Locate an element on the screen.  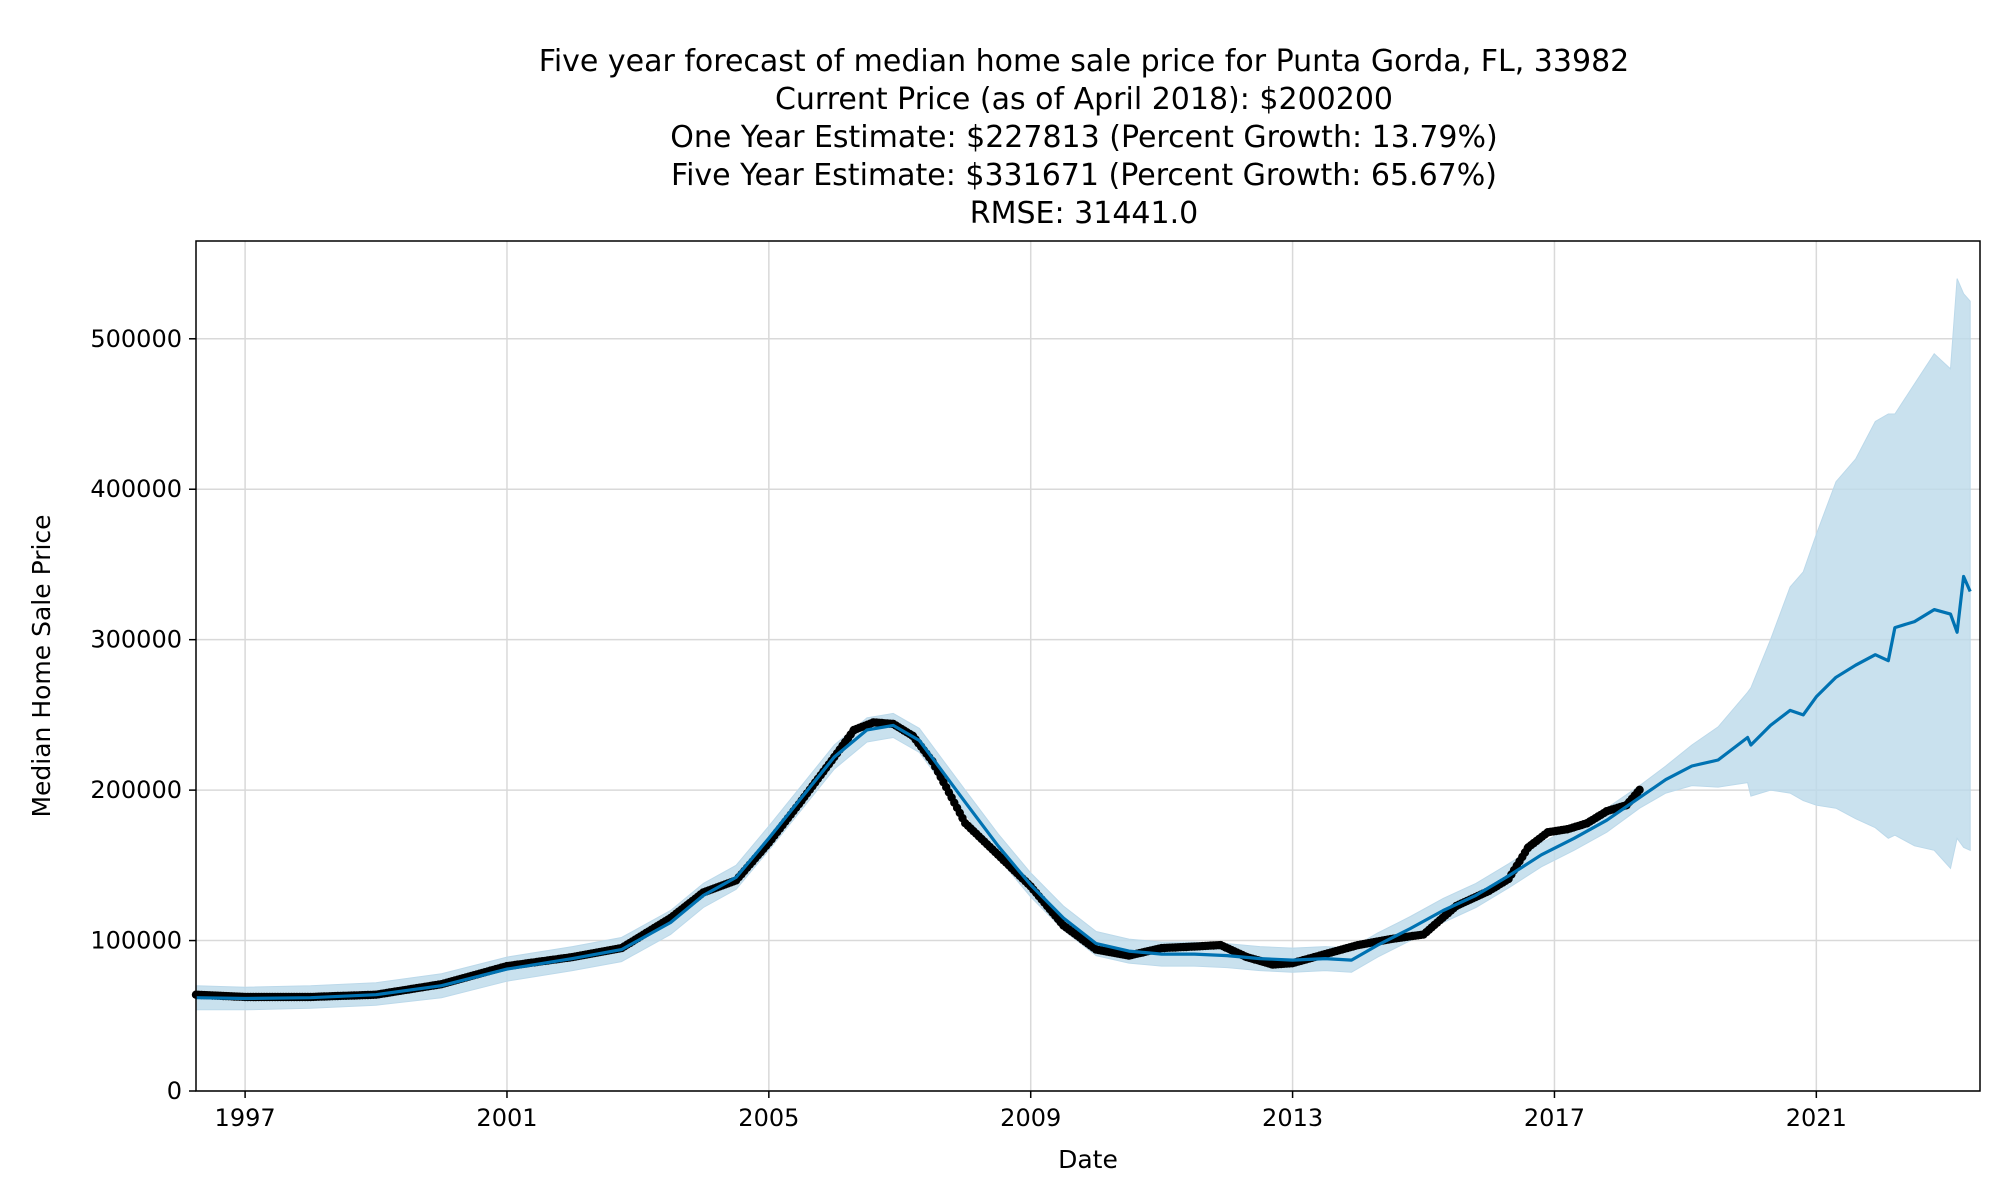
y-axis: 0 100000 200000 300000 400000 500000 is located at coordinates (143, 715).